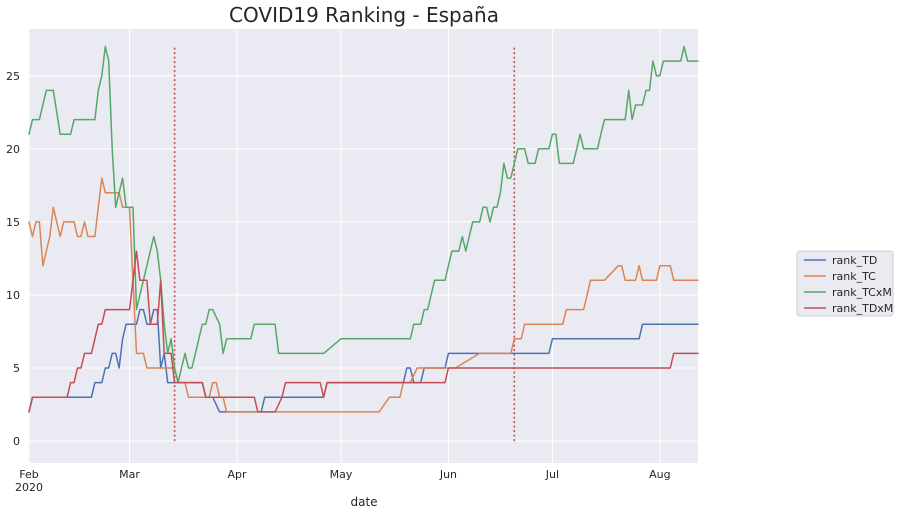 This screenshot has height=515, width=901. What do you see at coordinates (28, 474) in the screenshot?
I see `x-tick-label: Feb` at bounding box center [28, 474].